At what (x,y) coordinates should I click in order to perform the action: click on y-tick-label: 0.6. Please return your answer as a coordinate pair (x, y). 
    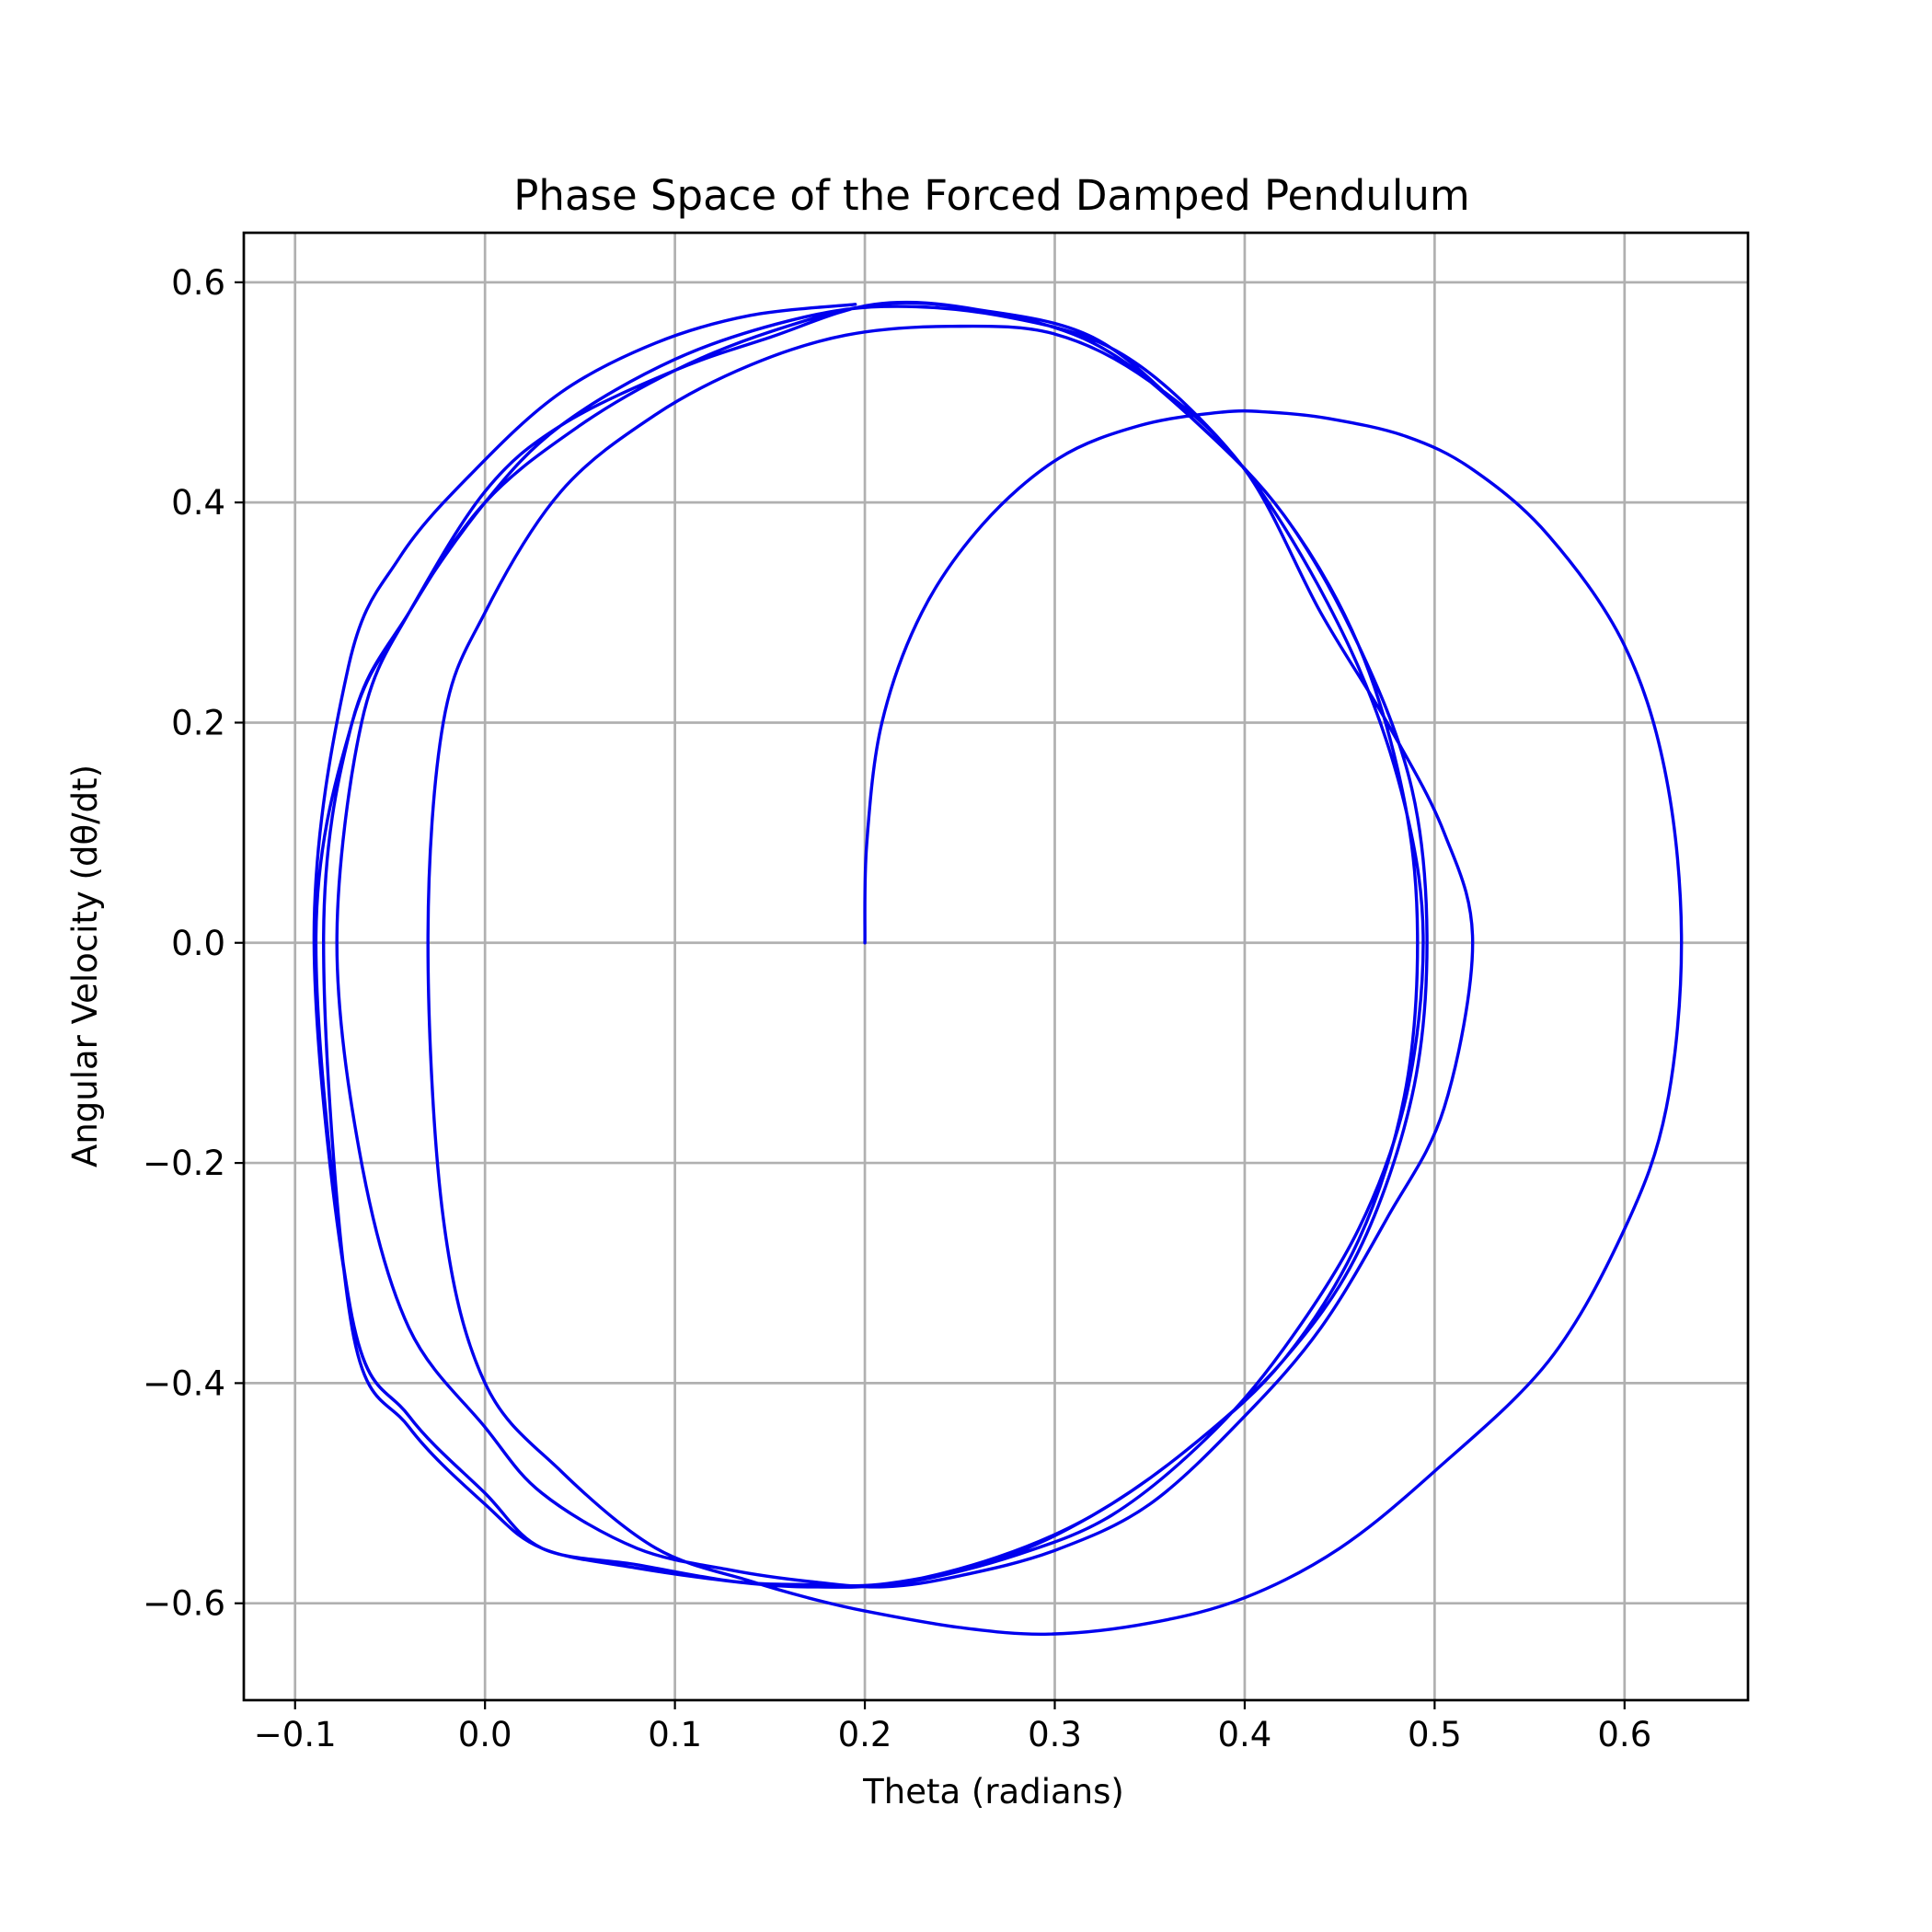
    Looking at the image, I should click on (198, 283).